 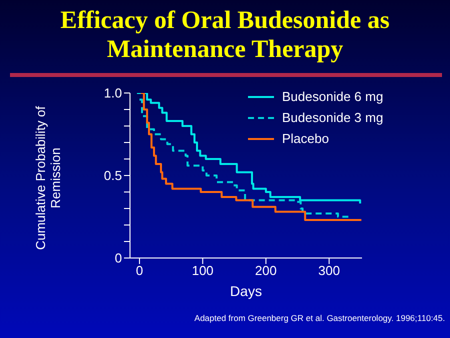 I want to click on y-tick-label: 1.0, so click(x=113, y=93).